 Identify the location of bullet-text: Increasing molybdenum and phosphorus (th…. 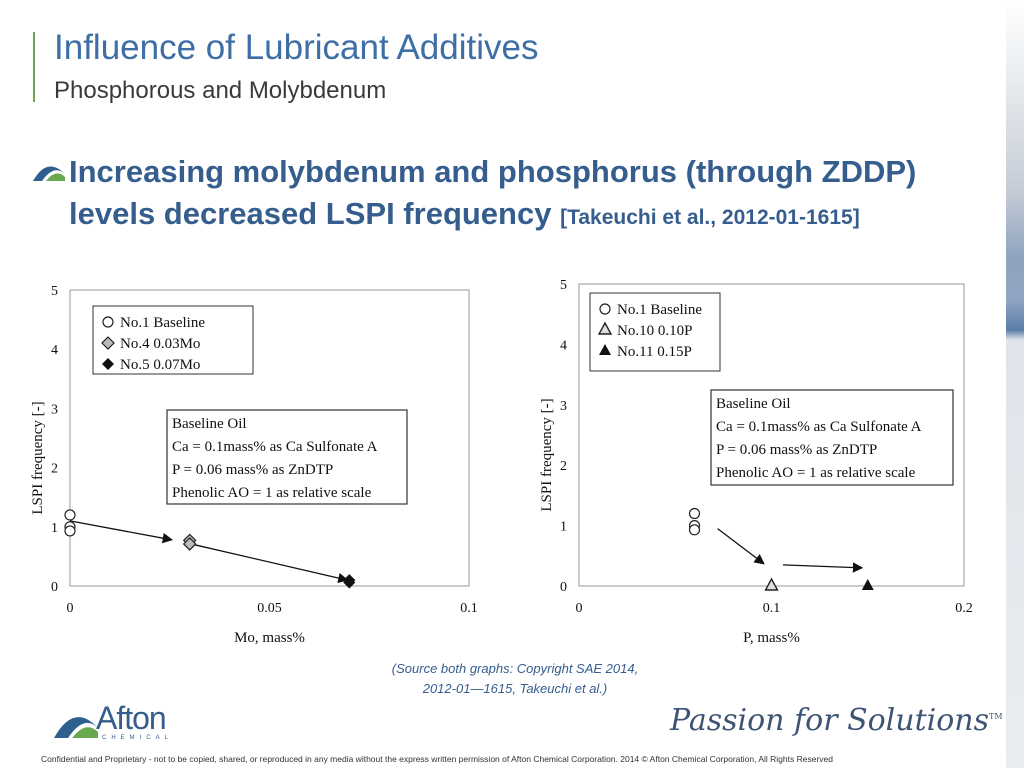
(499, 195).